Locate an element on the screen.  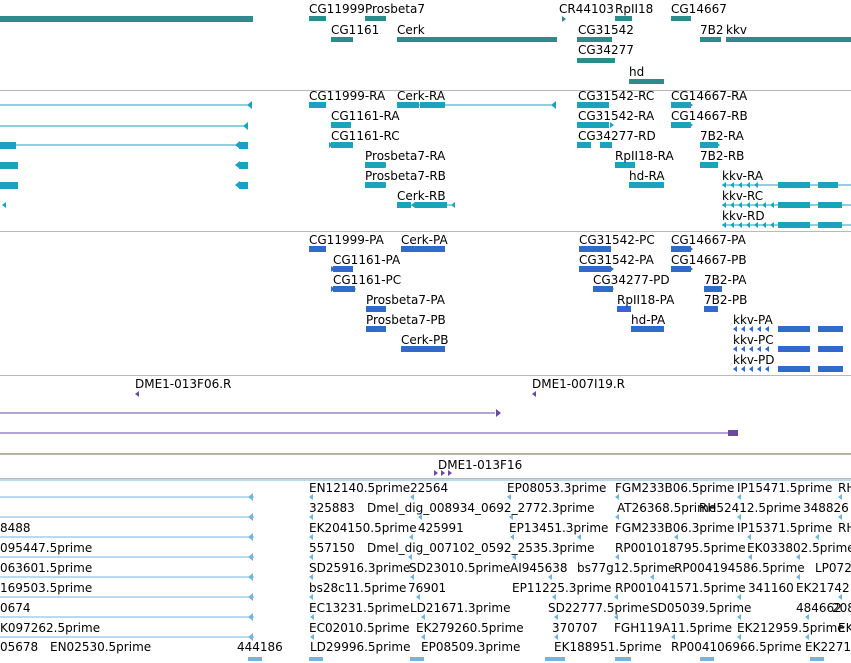
gene-block is located at coordinates (375, 18).